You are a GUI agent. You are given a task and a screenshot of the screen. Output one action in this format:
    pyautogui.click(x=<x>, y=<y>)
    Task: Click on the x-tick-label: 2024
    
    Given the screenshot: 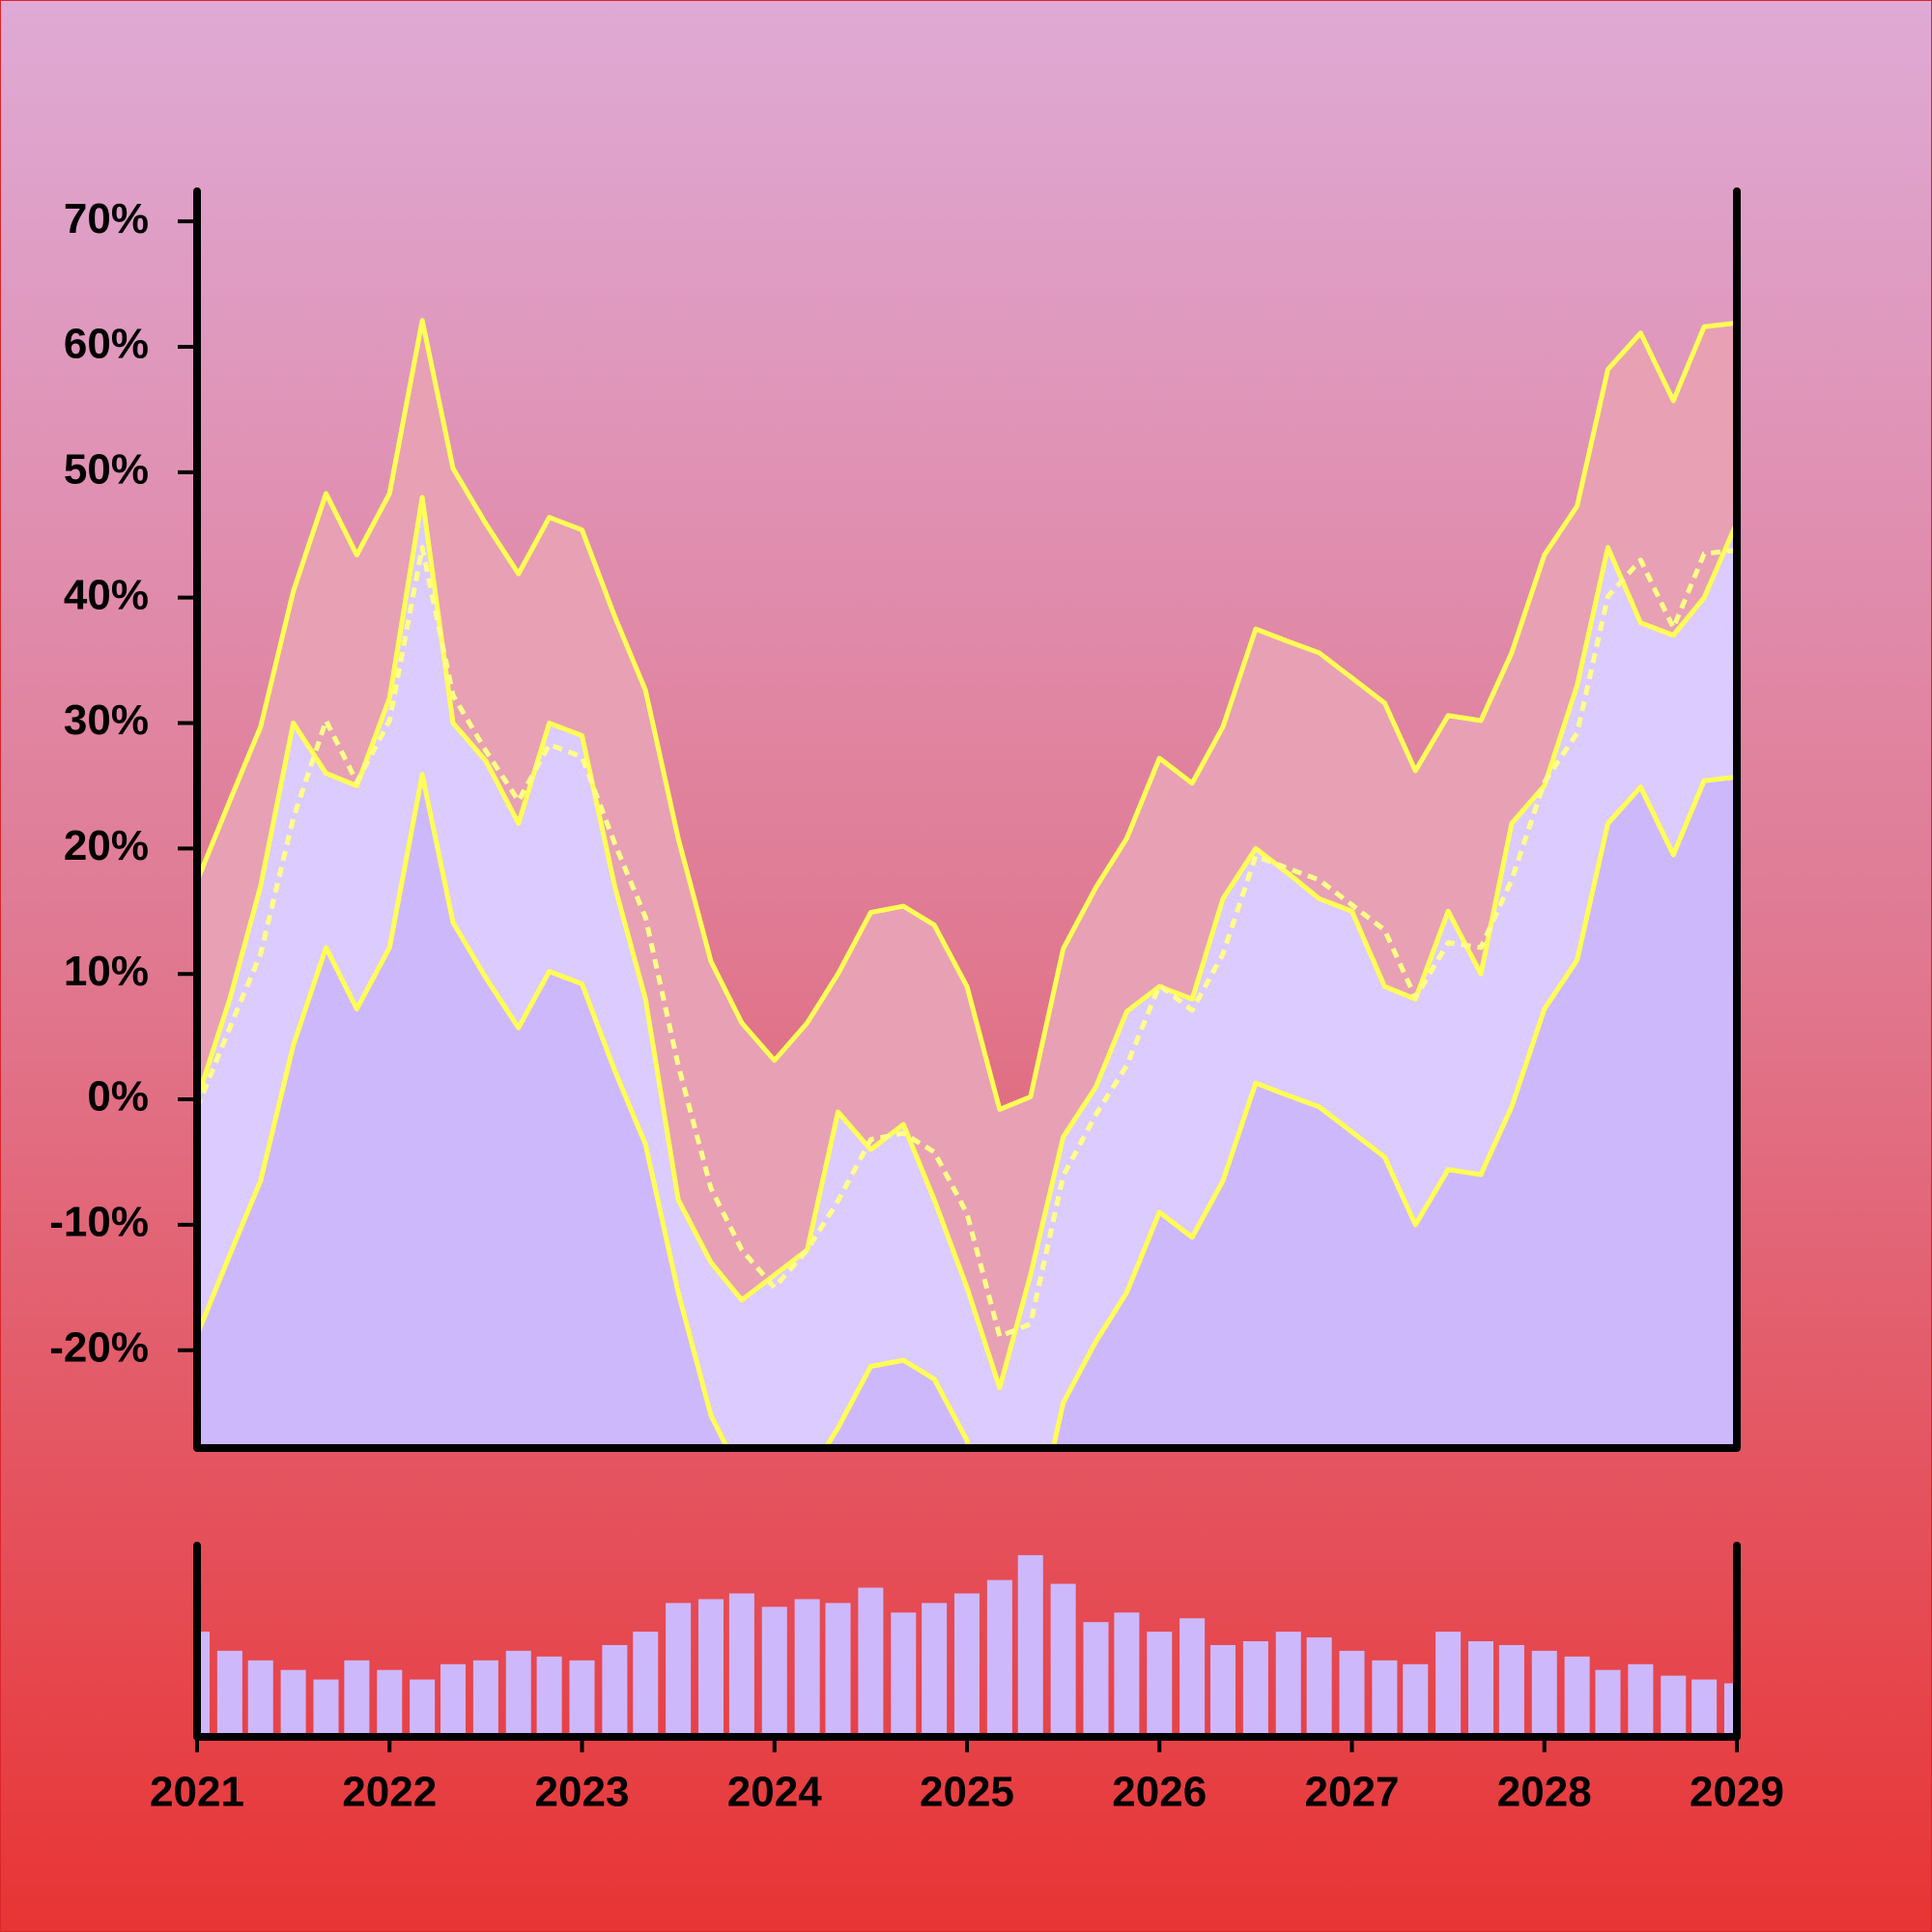 What is the action you would take?
    pyautogui.click(x=774, y=1792)
    